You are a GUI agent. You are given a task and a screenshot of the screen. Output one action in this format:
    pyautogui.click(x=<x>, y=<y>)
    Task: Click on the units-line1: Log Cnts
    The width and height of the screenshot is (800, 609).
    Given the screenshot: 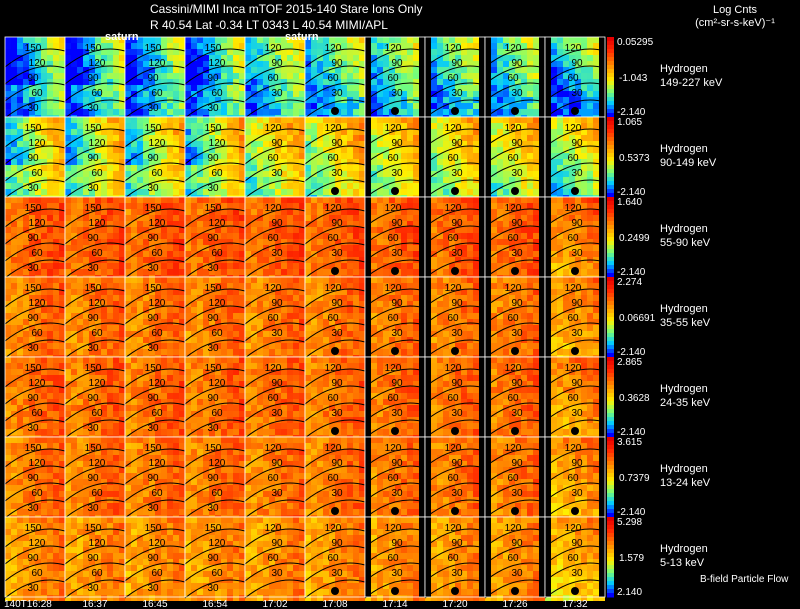 What is the action you would take?
    pyautogui.click(x=735, y=10)
    